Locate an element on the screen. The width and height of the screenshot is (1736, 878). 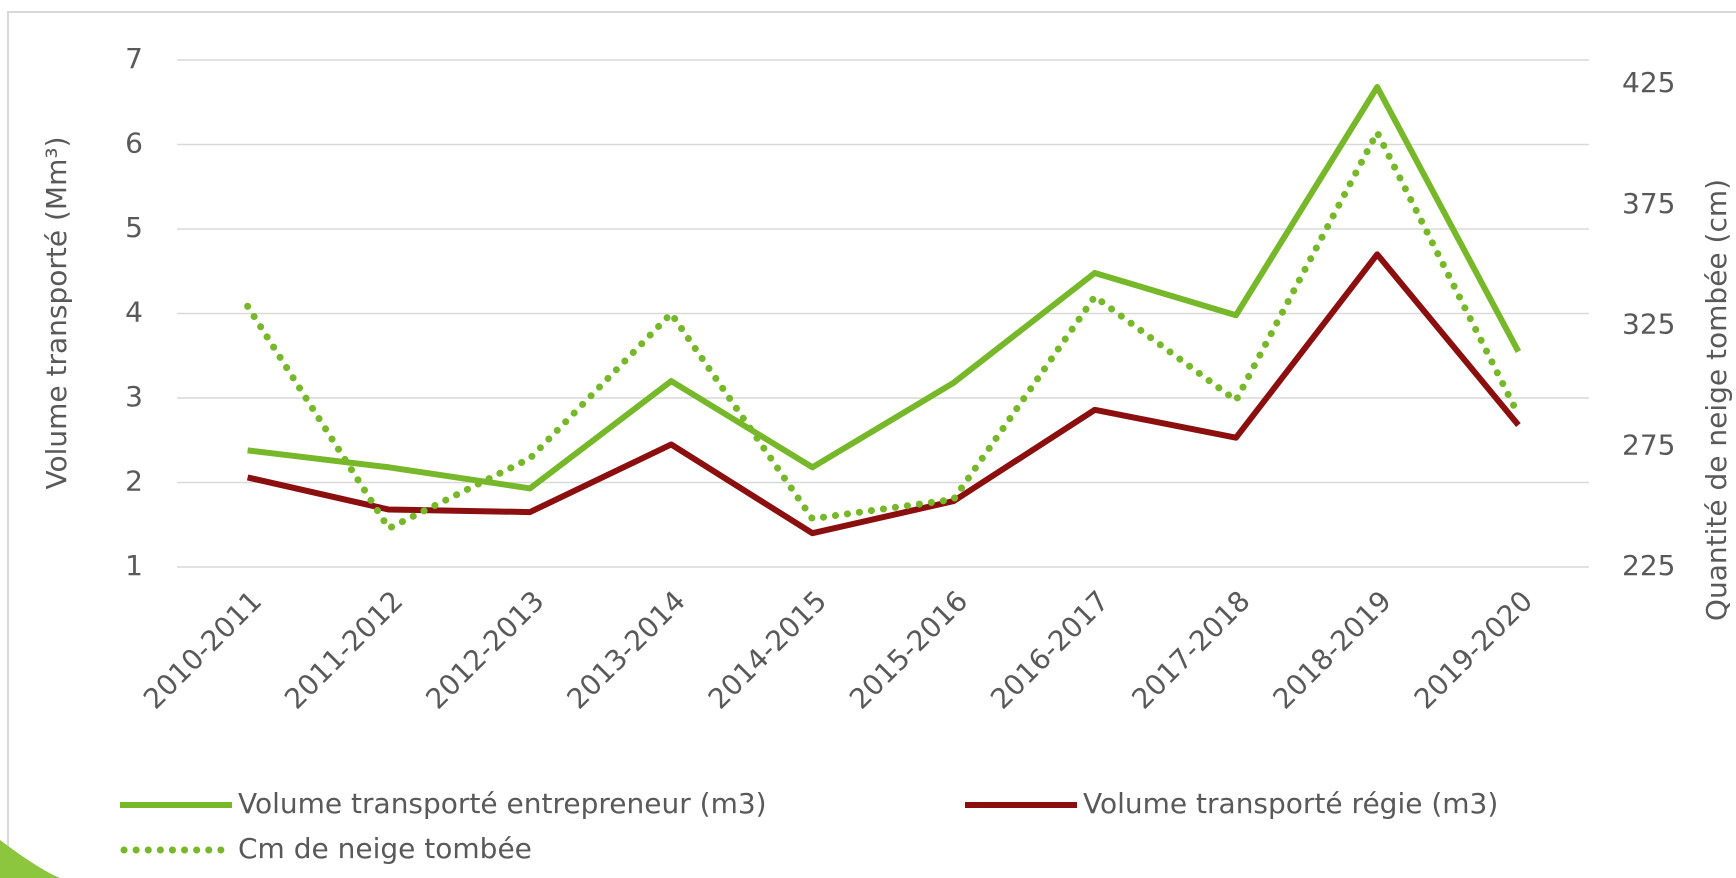
x-tick-label: 2014-2015 is located at coordinates (767, 649).